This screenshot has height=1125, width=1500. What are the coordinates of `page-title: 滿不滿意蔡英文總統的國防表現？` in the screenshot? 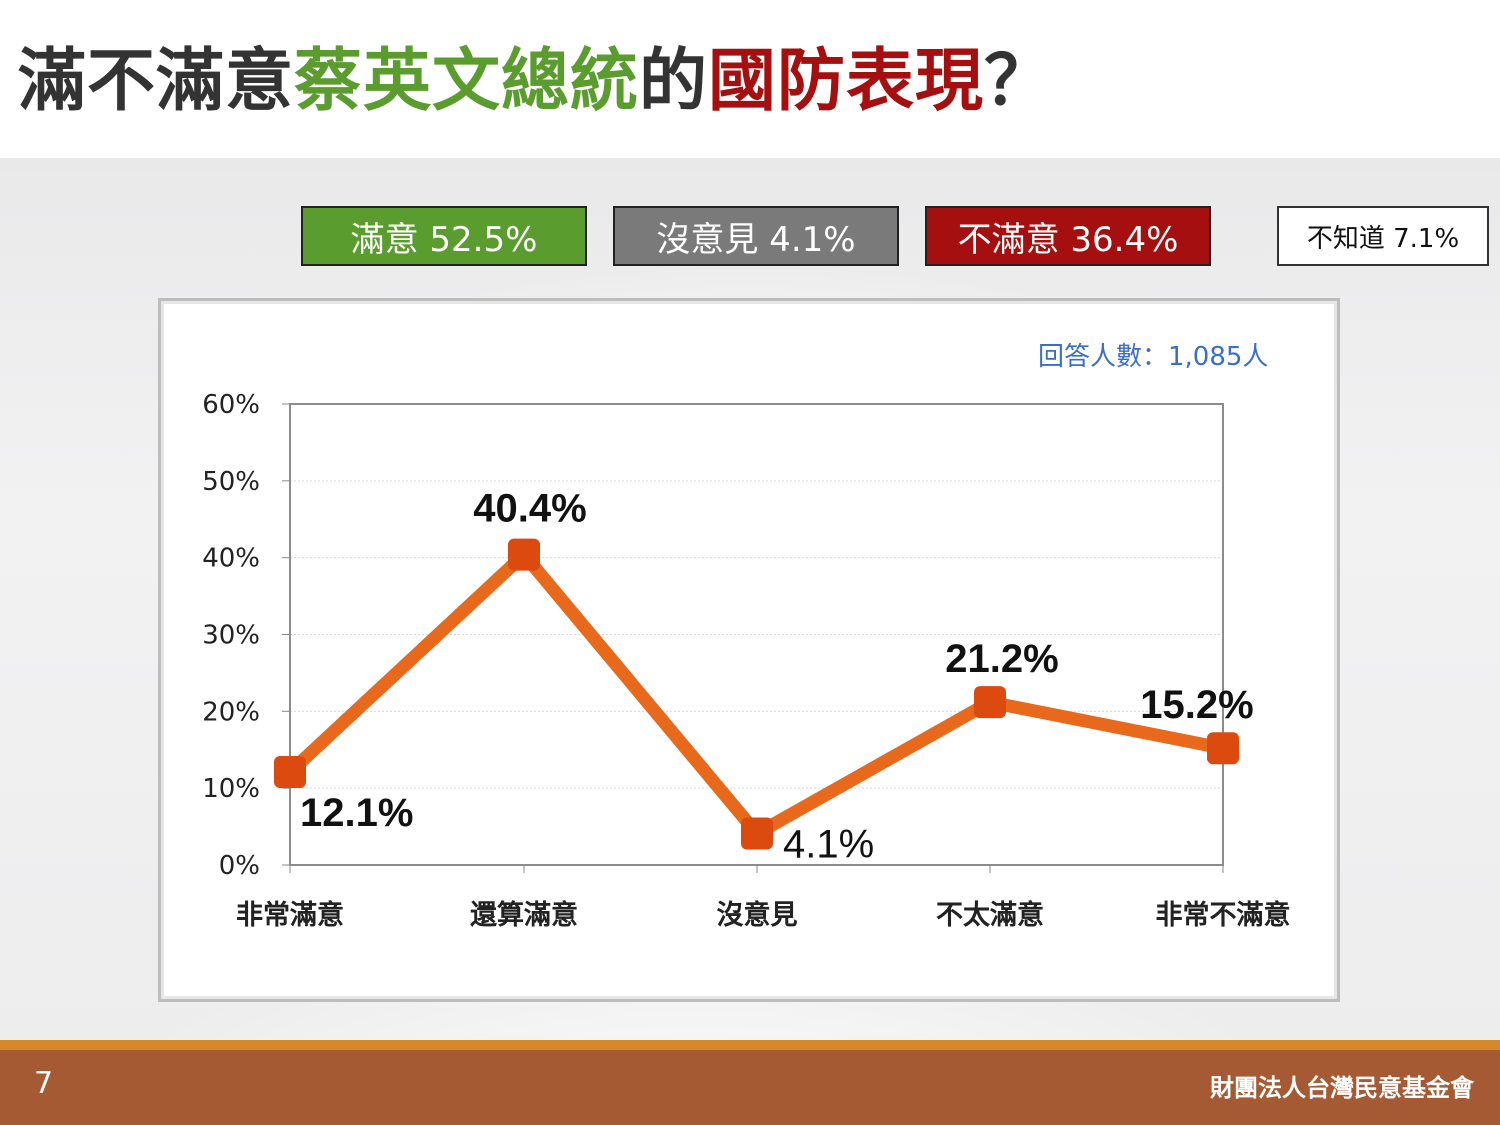 It's located at (535, 82).